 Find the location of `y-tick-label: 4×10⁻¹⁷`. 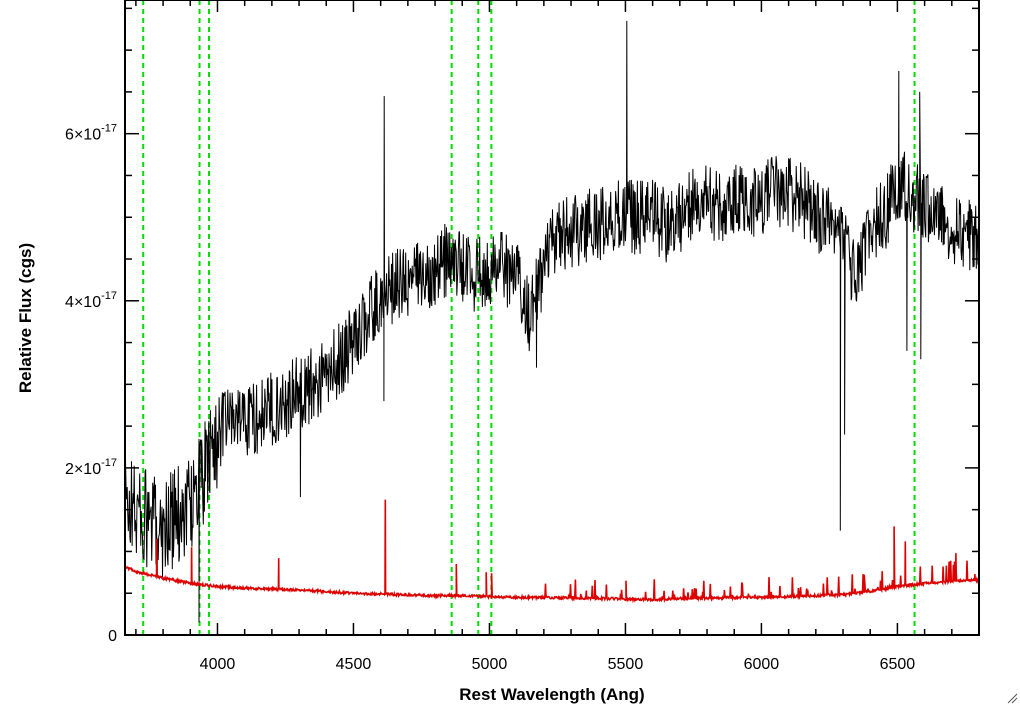

y-tick-label: 4×10⁻¹⁷ is located at coordinates (91, 300).